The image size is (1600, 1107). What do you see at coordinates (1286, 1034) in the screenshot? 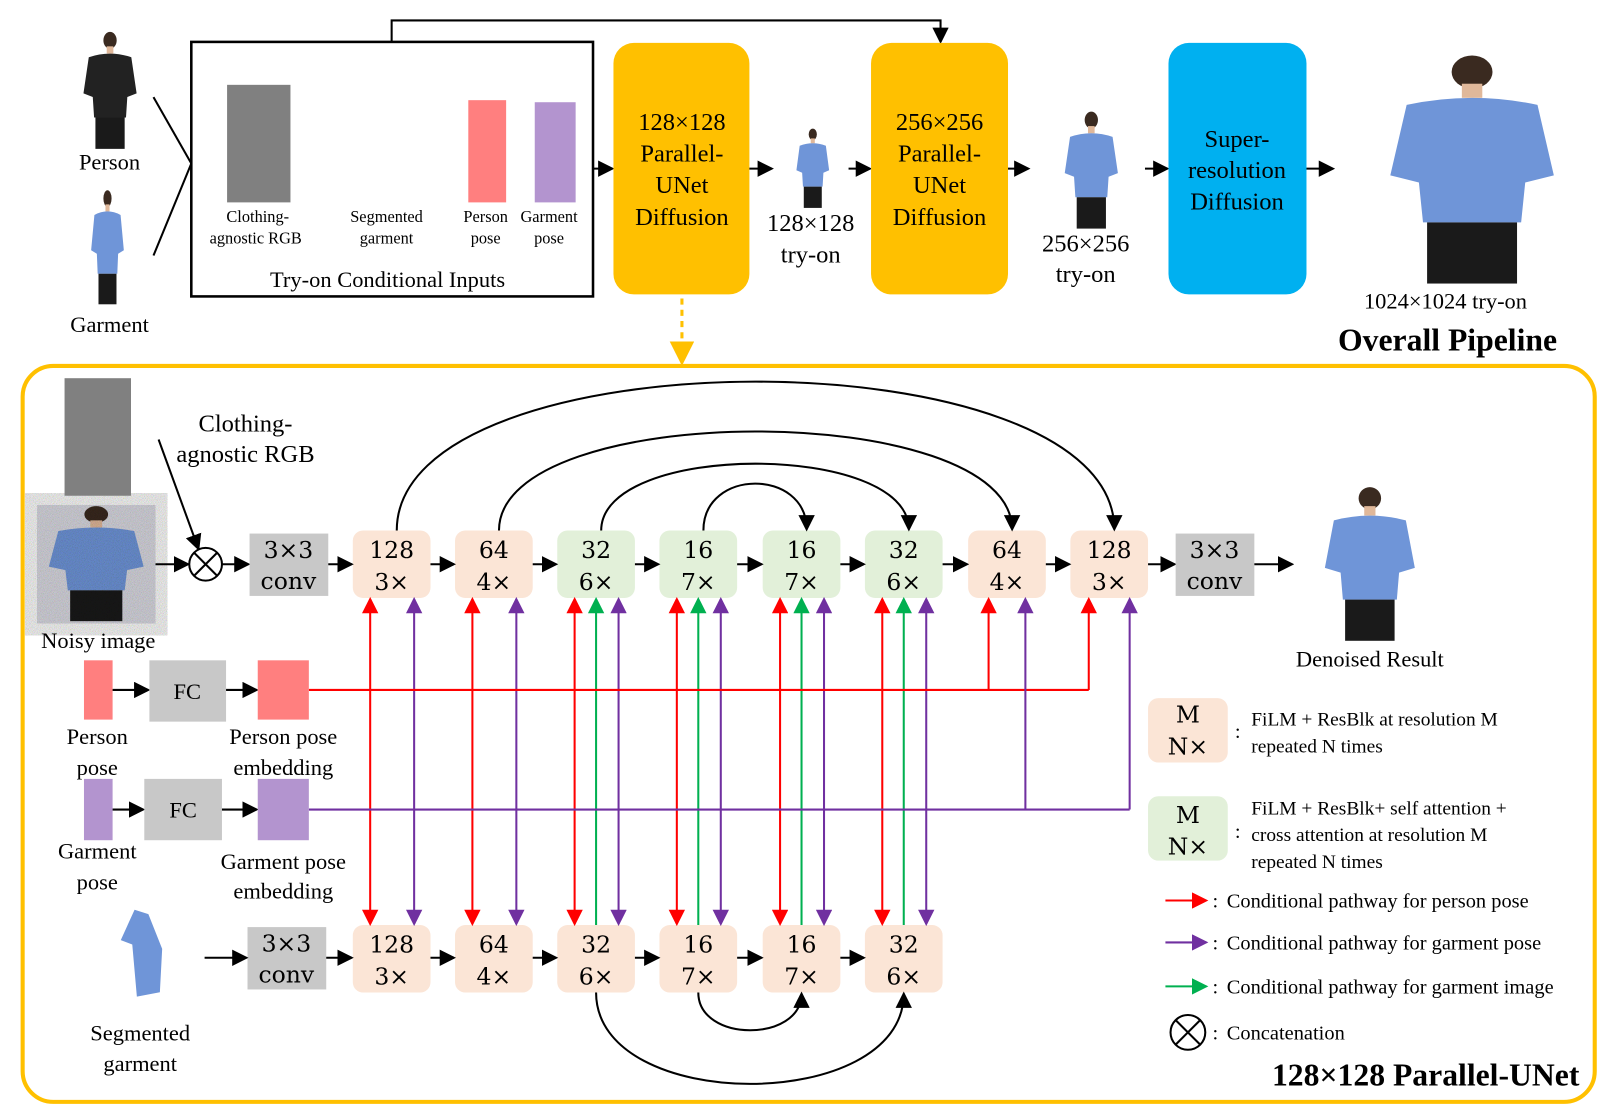
I see `legend-concatenation: Concatenation` at bounding box center [1286, 1034].